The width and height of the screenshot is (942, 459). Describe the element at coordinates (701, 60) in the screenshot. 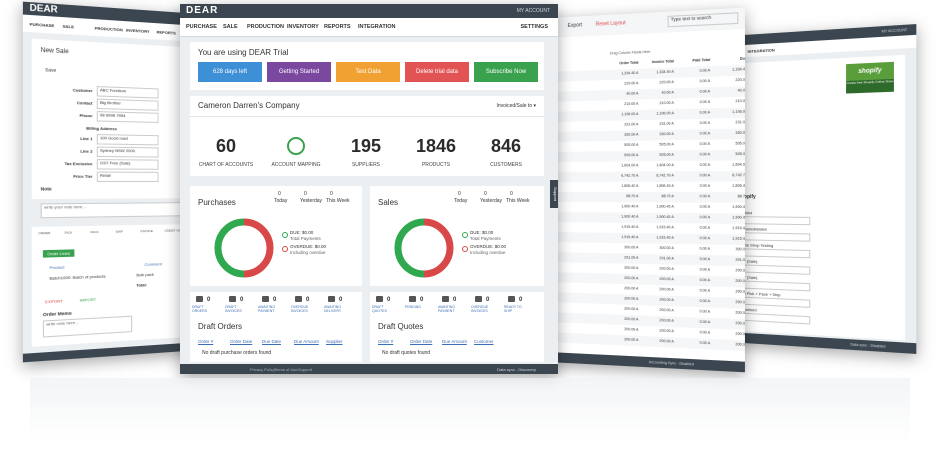

I see `column-header: Paid Total` at that location.